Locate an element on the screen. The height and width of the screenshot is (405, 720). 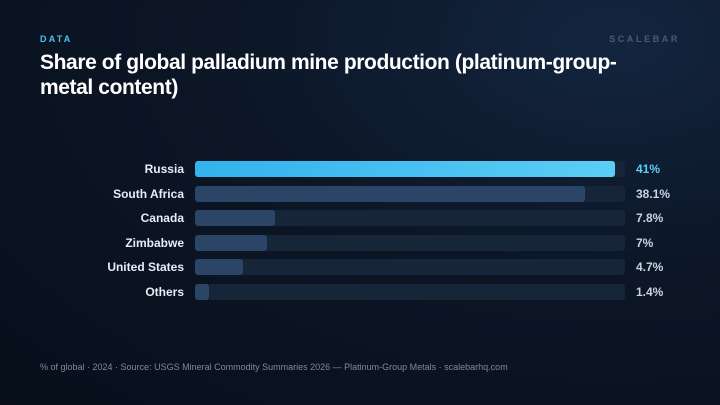
category-label: Others is located at coordinates (164, 292).